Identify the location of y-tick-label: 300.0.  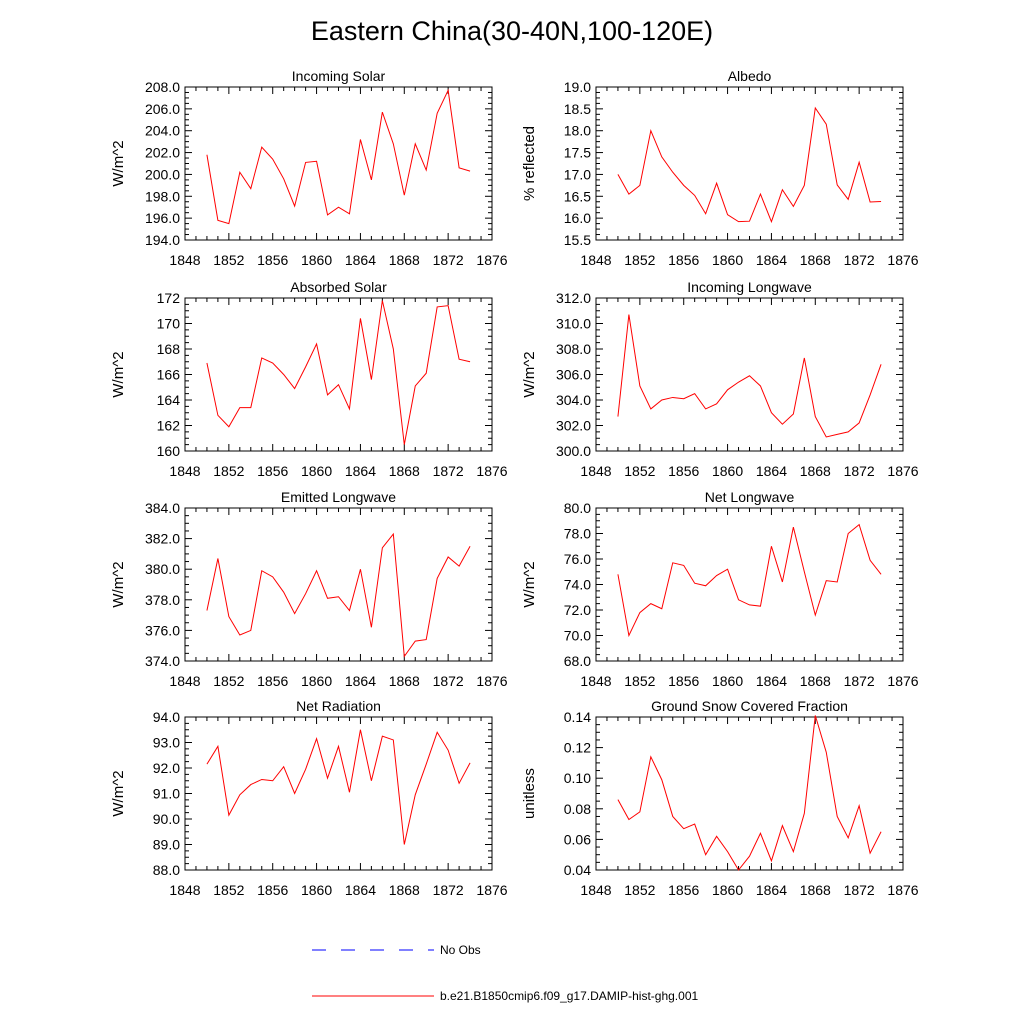
(573, 451).